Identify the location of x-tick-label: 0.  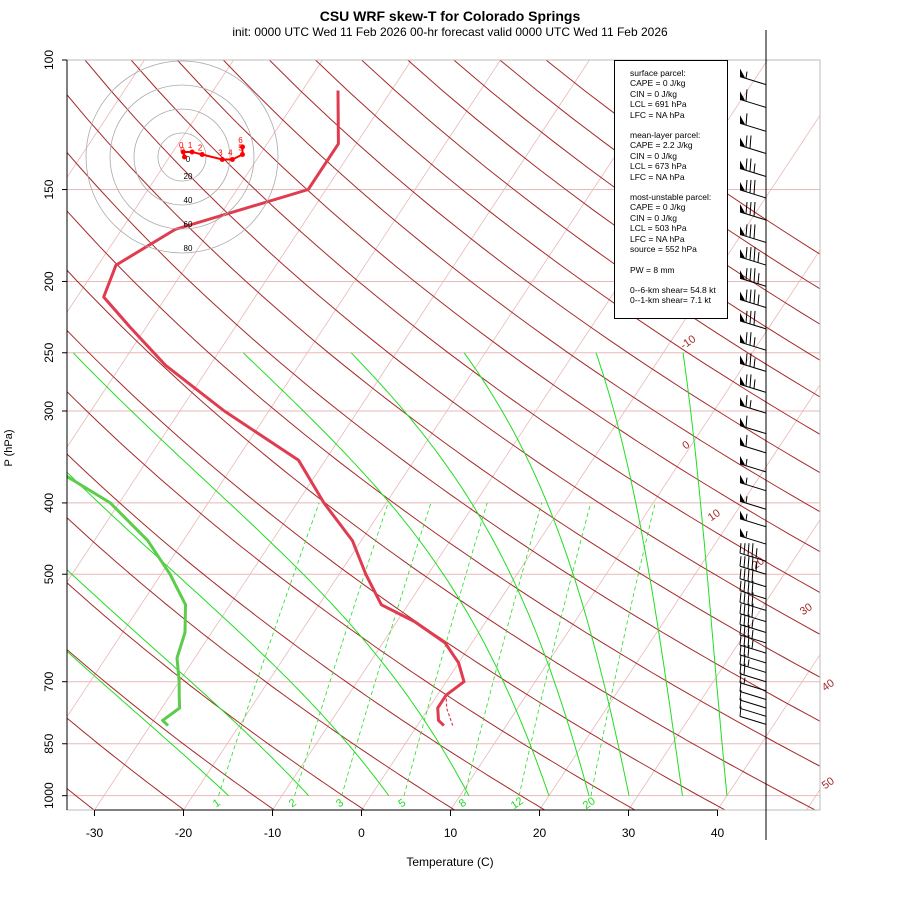
(361, 833).